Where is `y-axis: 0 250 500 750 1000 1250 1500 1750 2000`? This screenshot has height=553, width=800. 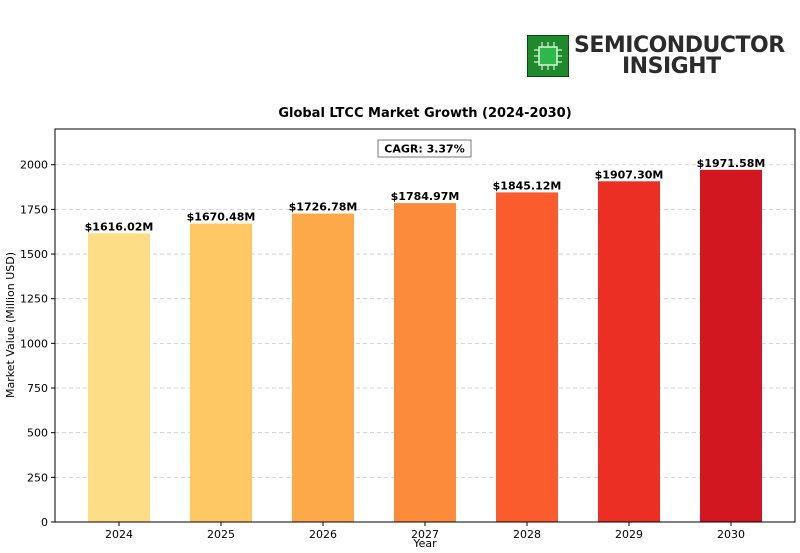
y-axis: 0 250 500 750 1000 1250 1500 1750 2000 is located at coordinates (37, 344).